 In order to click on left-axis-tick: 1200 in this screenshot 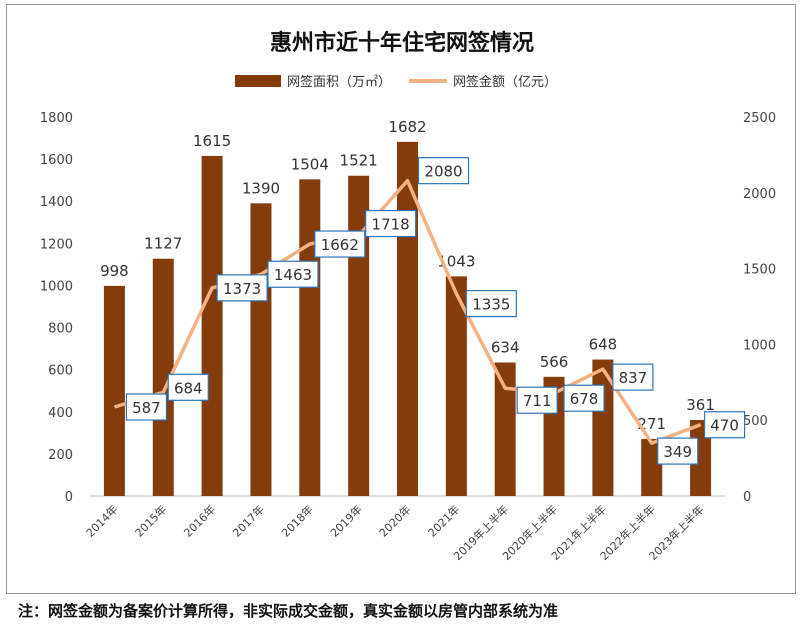, I will do `click(56, 244)`.